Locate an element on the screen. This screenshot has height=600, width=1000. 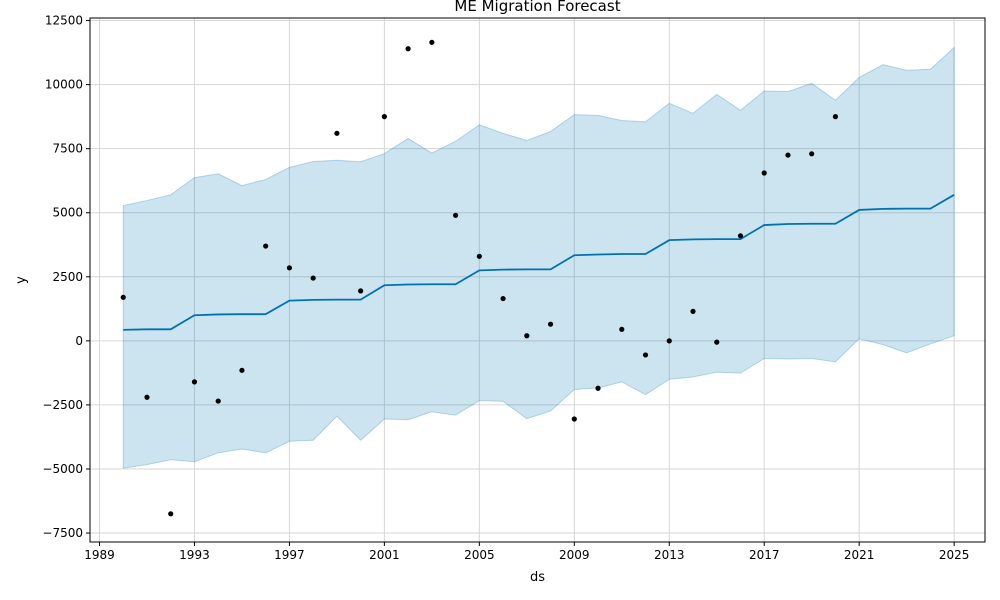
x-tick-label: 2013 is located at coordinates (669, 555).